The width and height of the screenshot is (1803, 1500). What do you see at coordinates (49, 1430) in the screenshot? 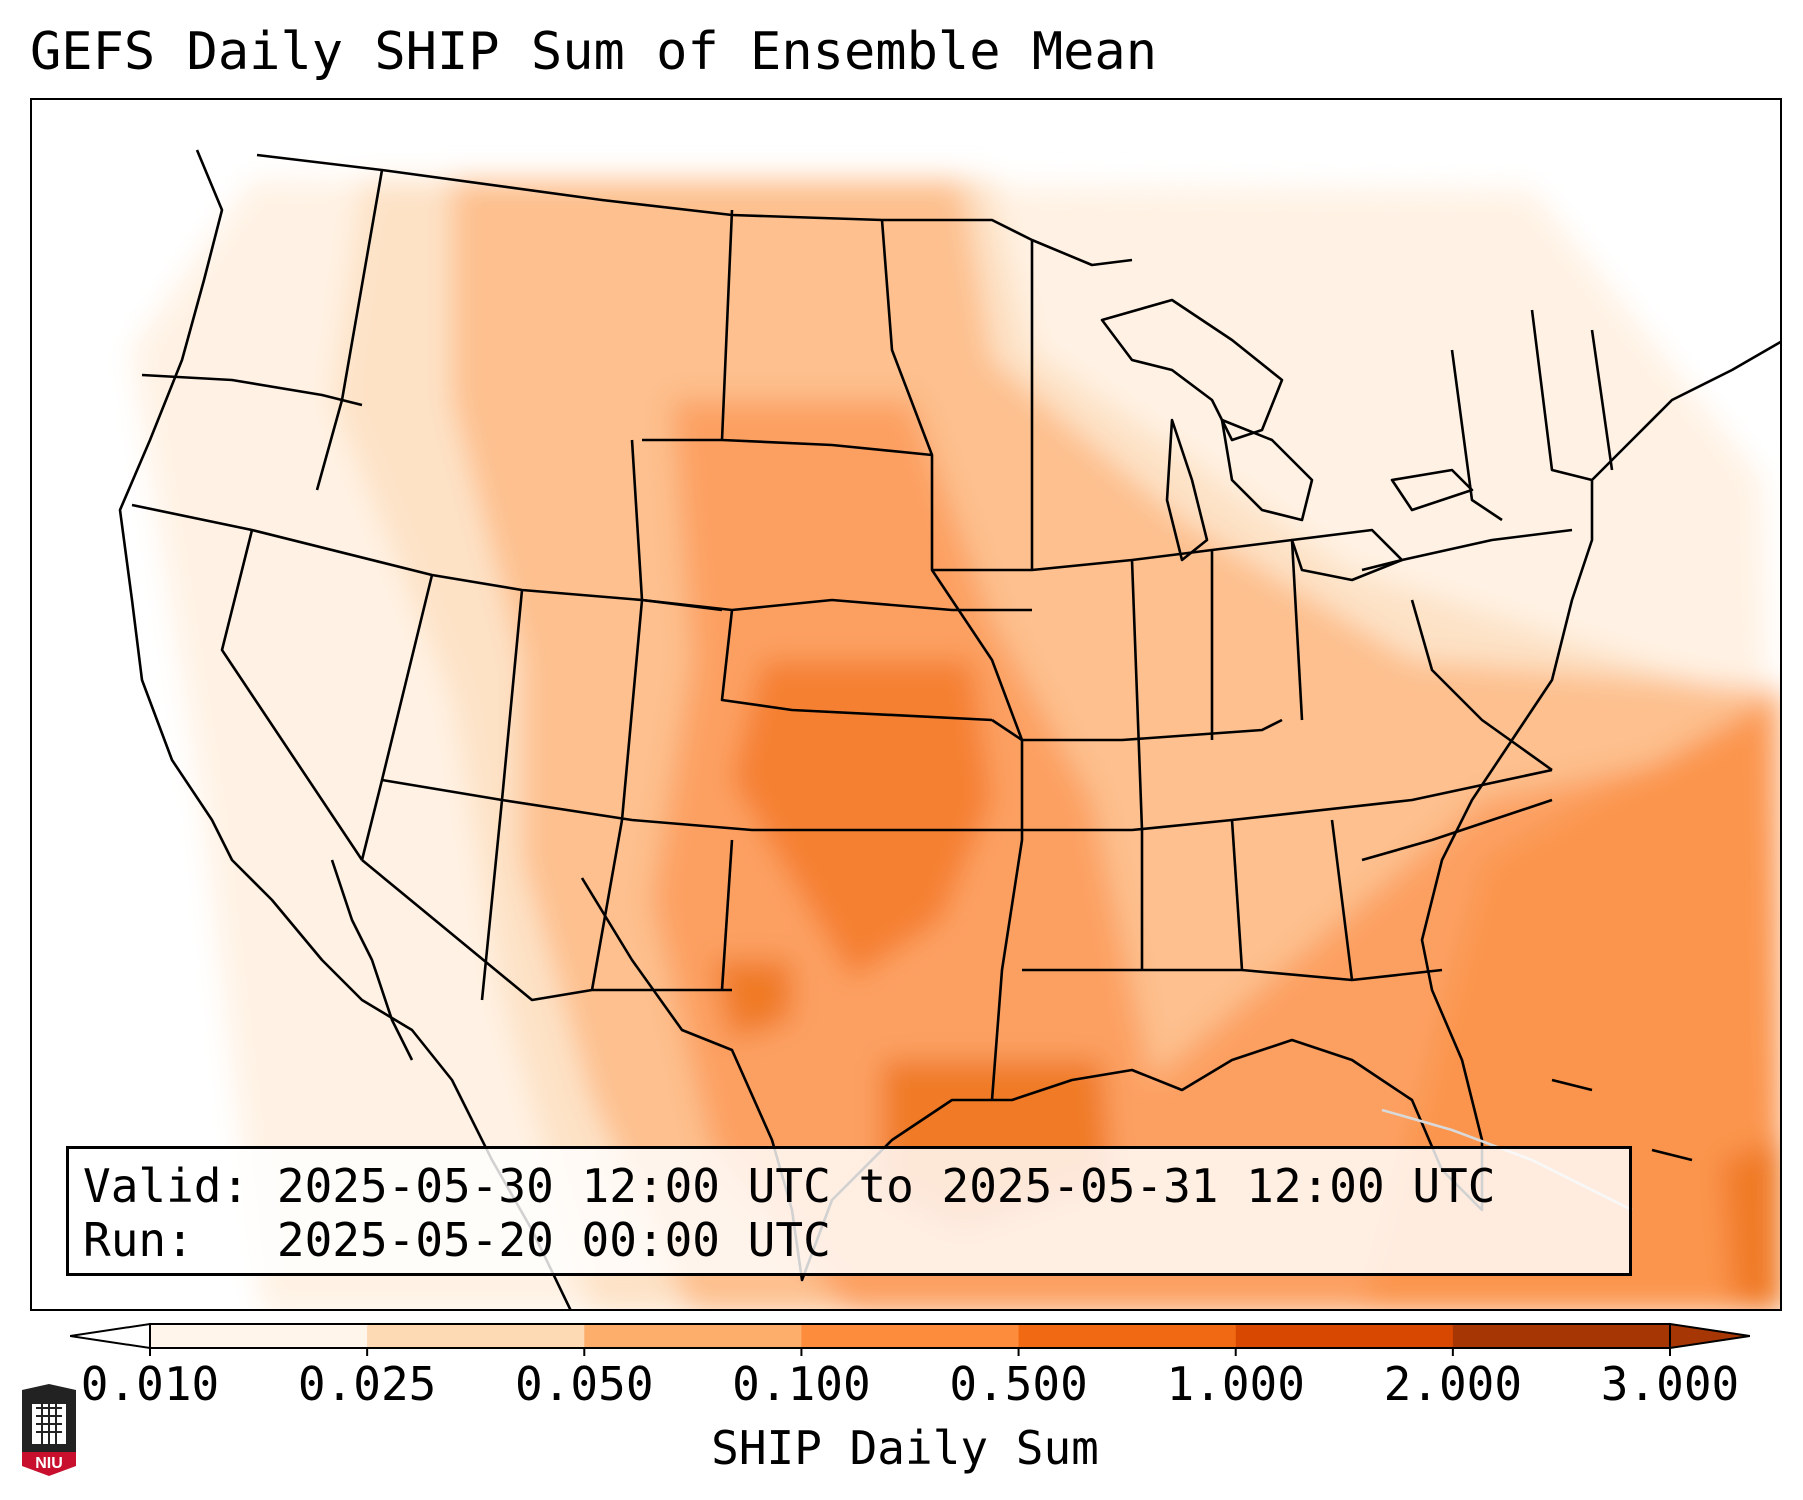
I see `niu-logo: NIU` at bounding box center [49, 1430].